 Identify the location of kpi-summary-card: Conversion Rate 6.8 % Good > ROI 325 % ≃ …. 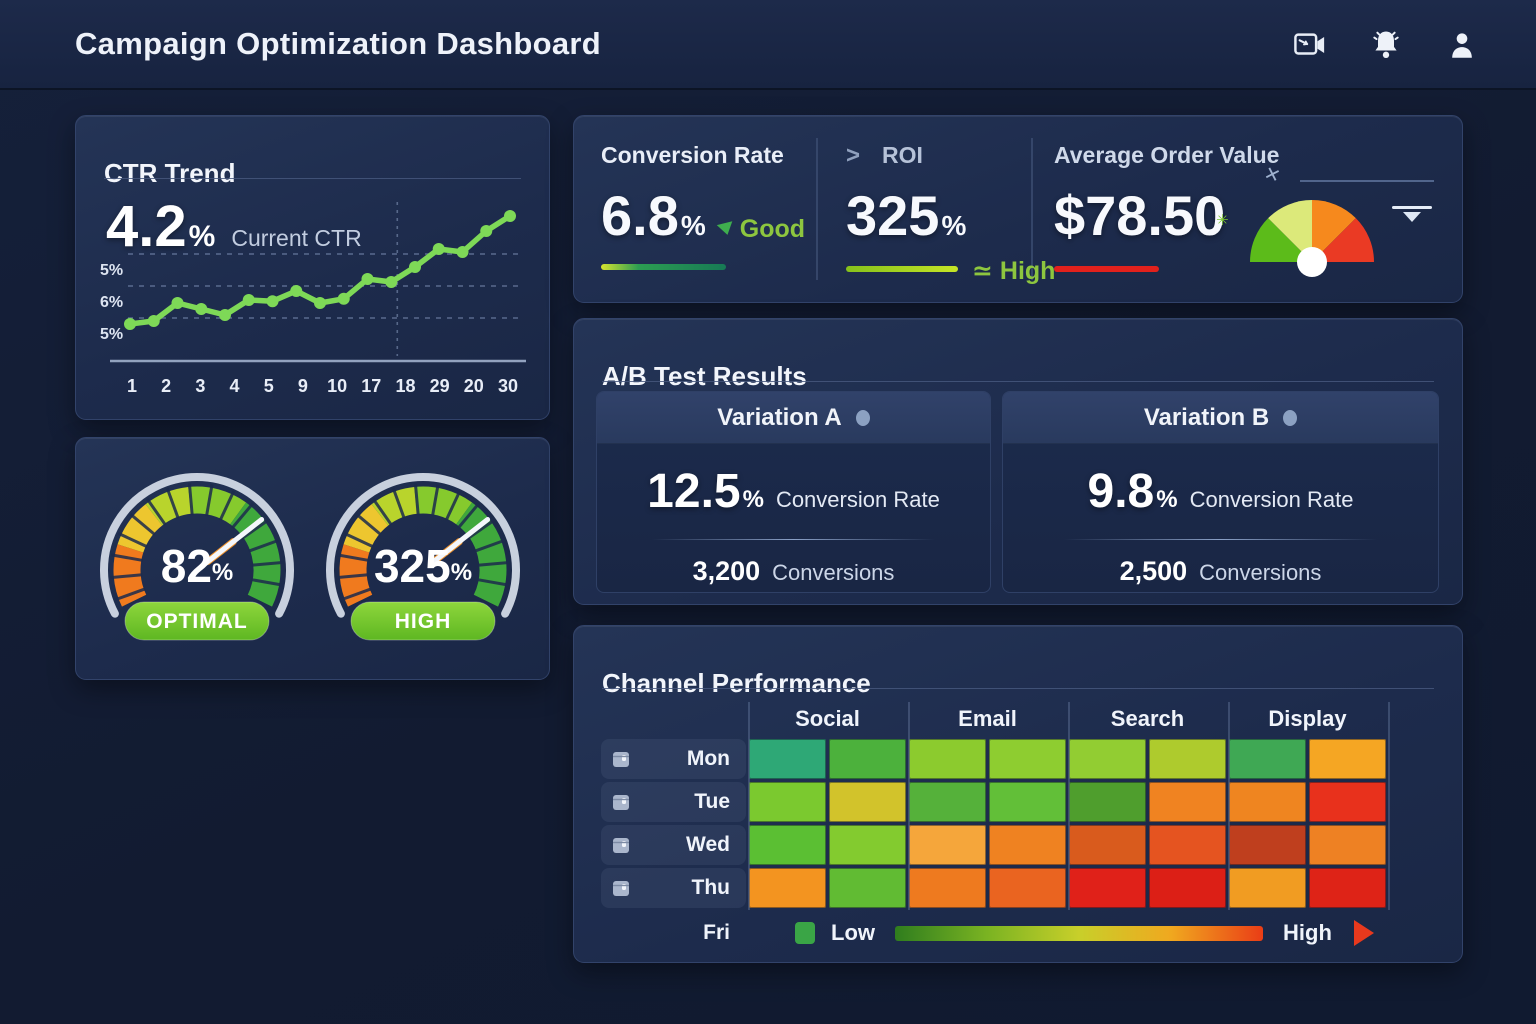
(1018, 209).